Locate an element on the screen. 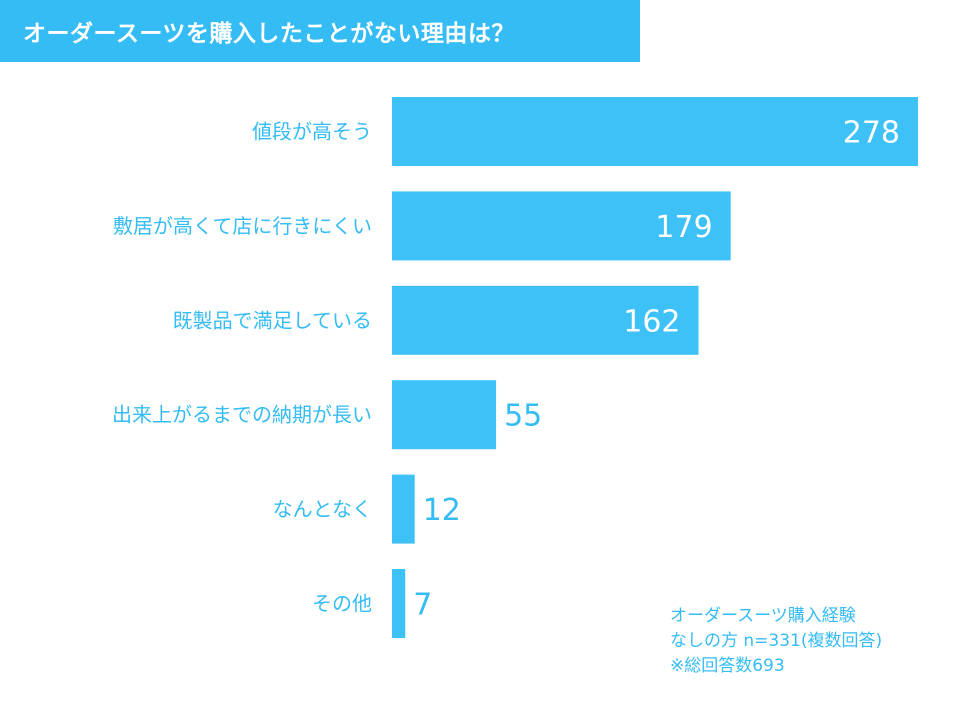 Image resolution: width=960 pixels, height=720 pixels. data-label: 278 is located at coordinates (871, 133).